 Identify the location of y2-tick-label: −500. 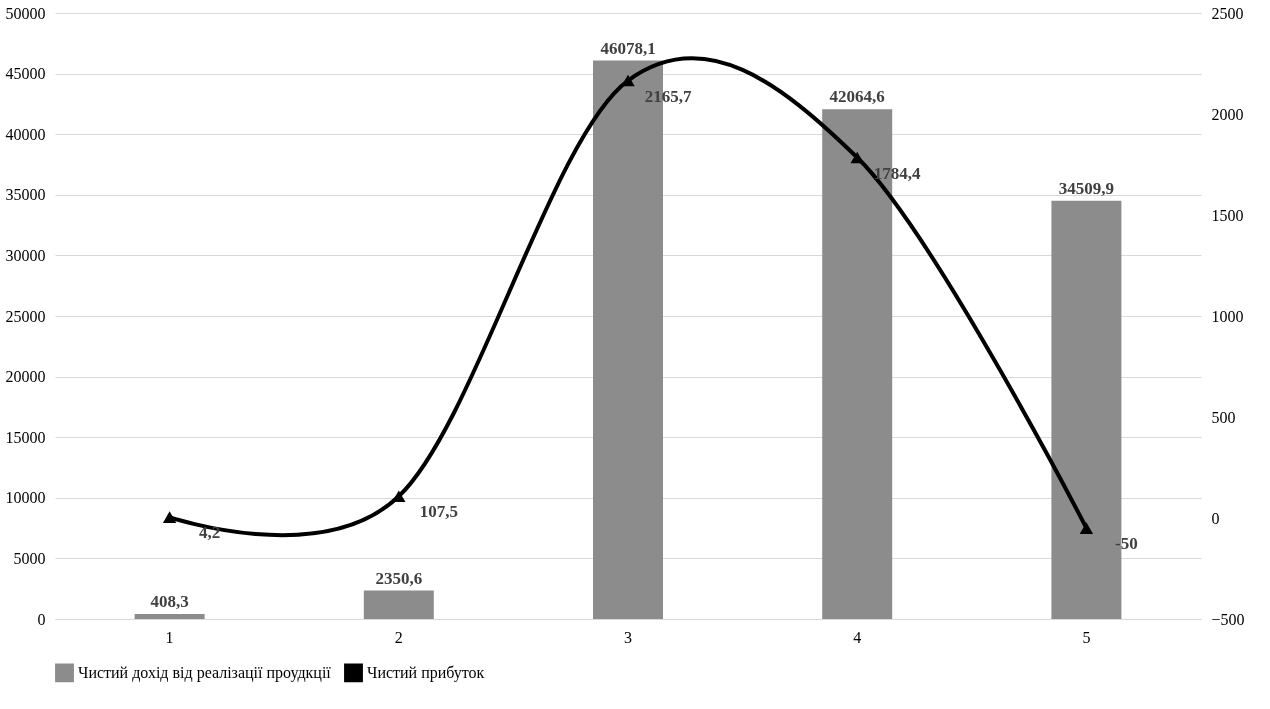
(1228, 619).